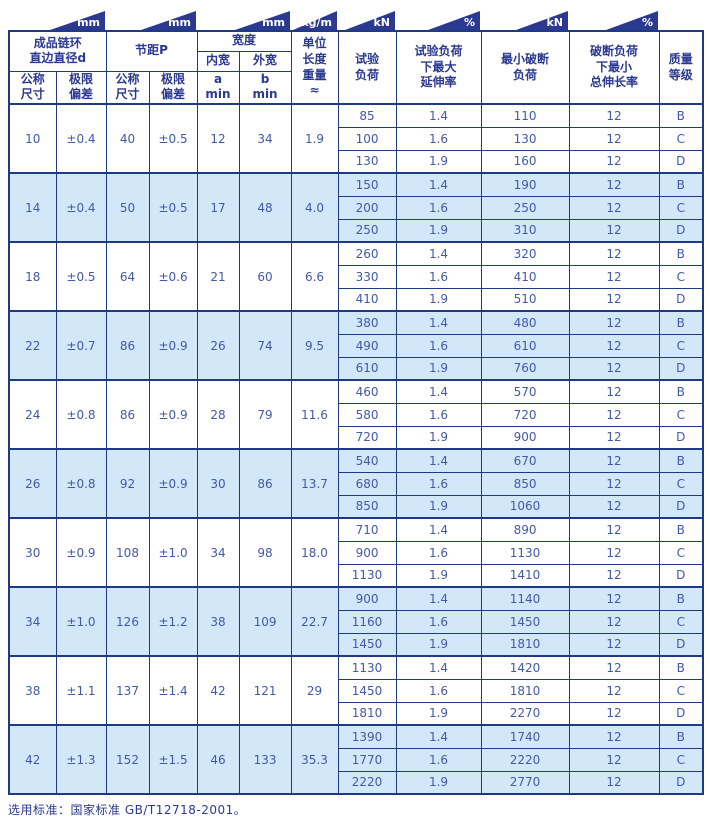  I want to click on table-row: 100 1.6 130 12 C, so click(356, 138).